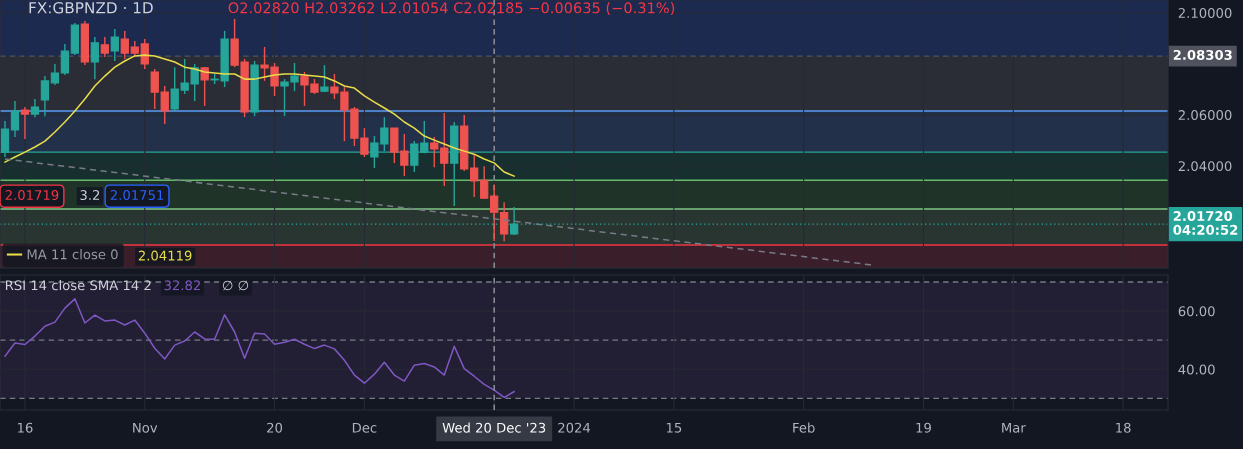 This screenshot has width=1243, height=449. What do you see at coordinates (137, 195) in the screenshot?
I see `annotation: 2.01751` at bounding box center [137, 195].